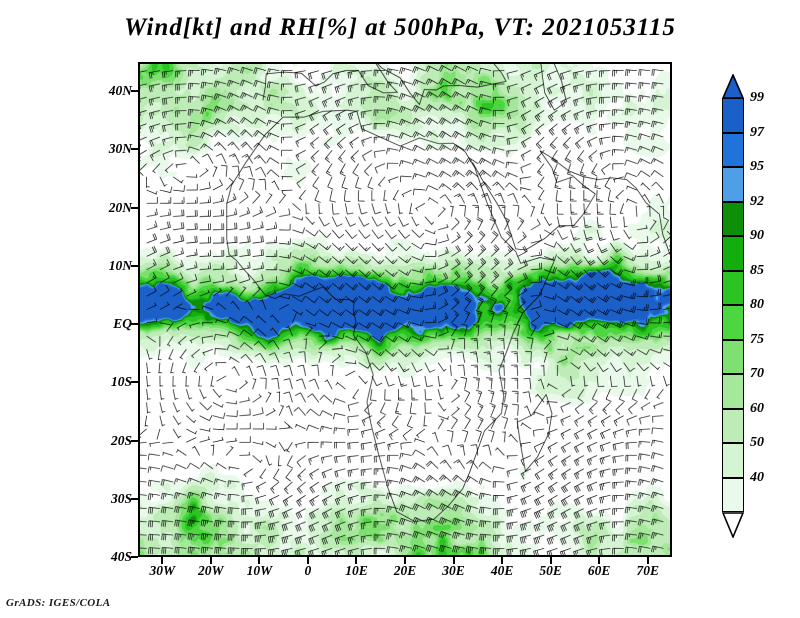  Describe the element at coordinates (757, 132) in the screenshot. I see `colorbar-tick-label: 97` at that location.